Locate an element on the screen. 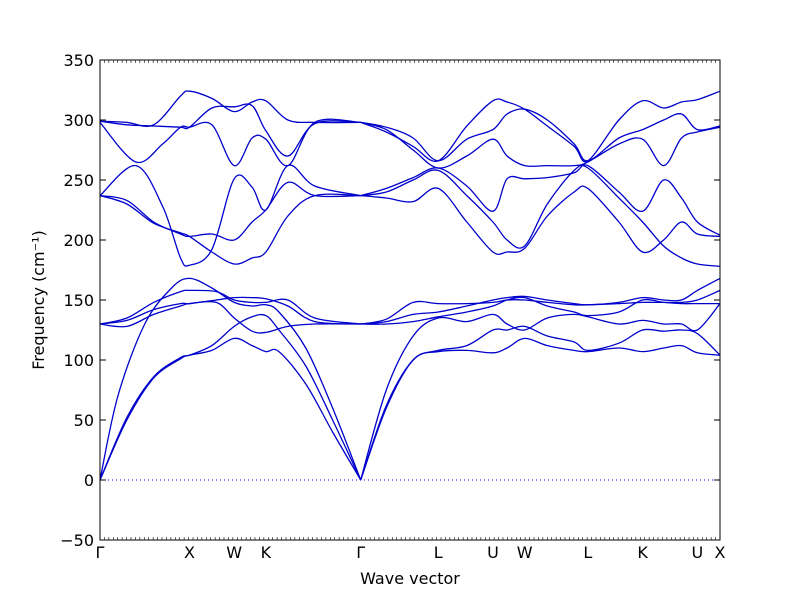 The height and width of the screenshot is (600, 800). y-tick-label: 150 is located at coordinates (78, 300).